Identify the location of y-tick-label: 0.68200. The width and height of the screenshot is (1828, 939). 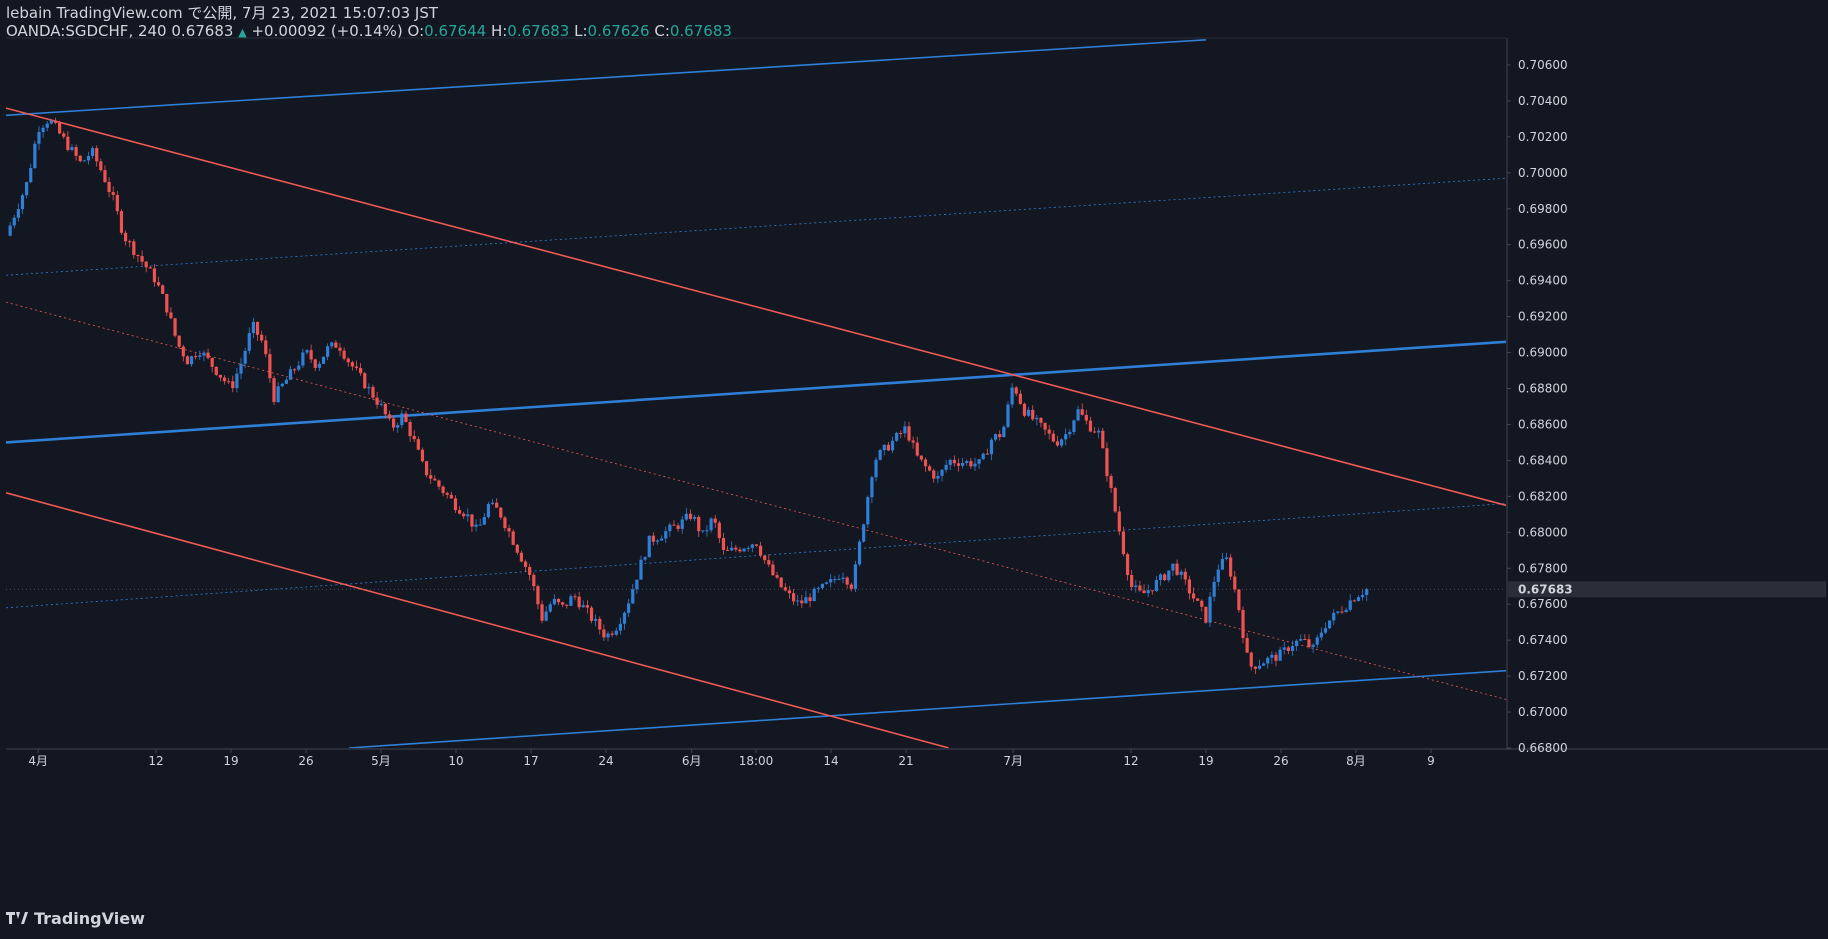
(1543, 496).